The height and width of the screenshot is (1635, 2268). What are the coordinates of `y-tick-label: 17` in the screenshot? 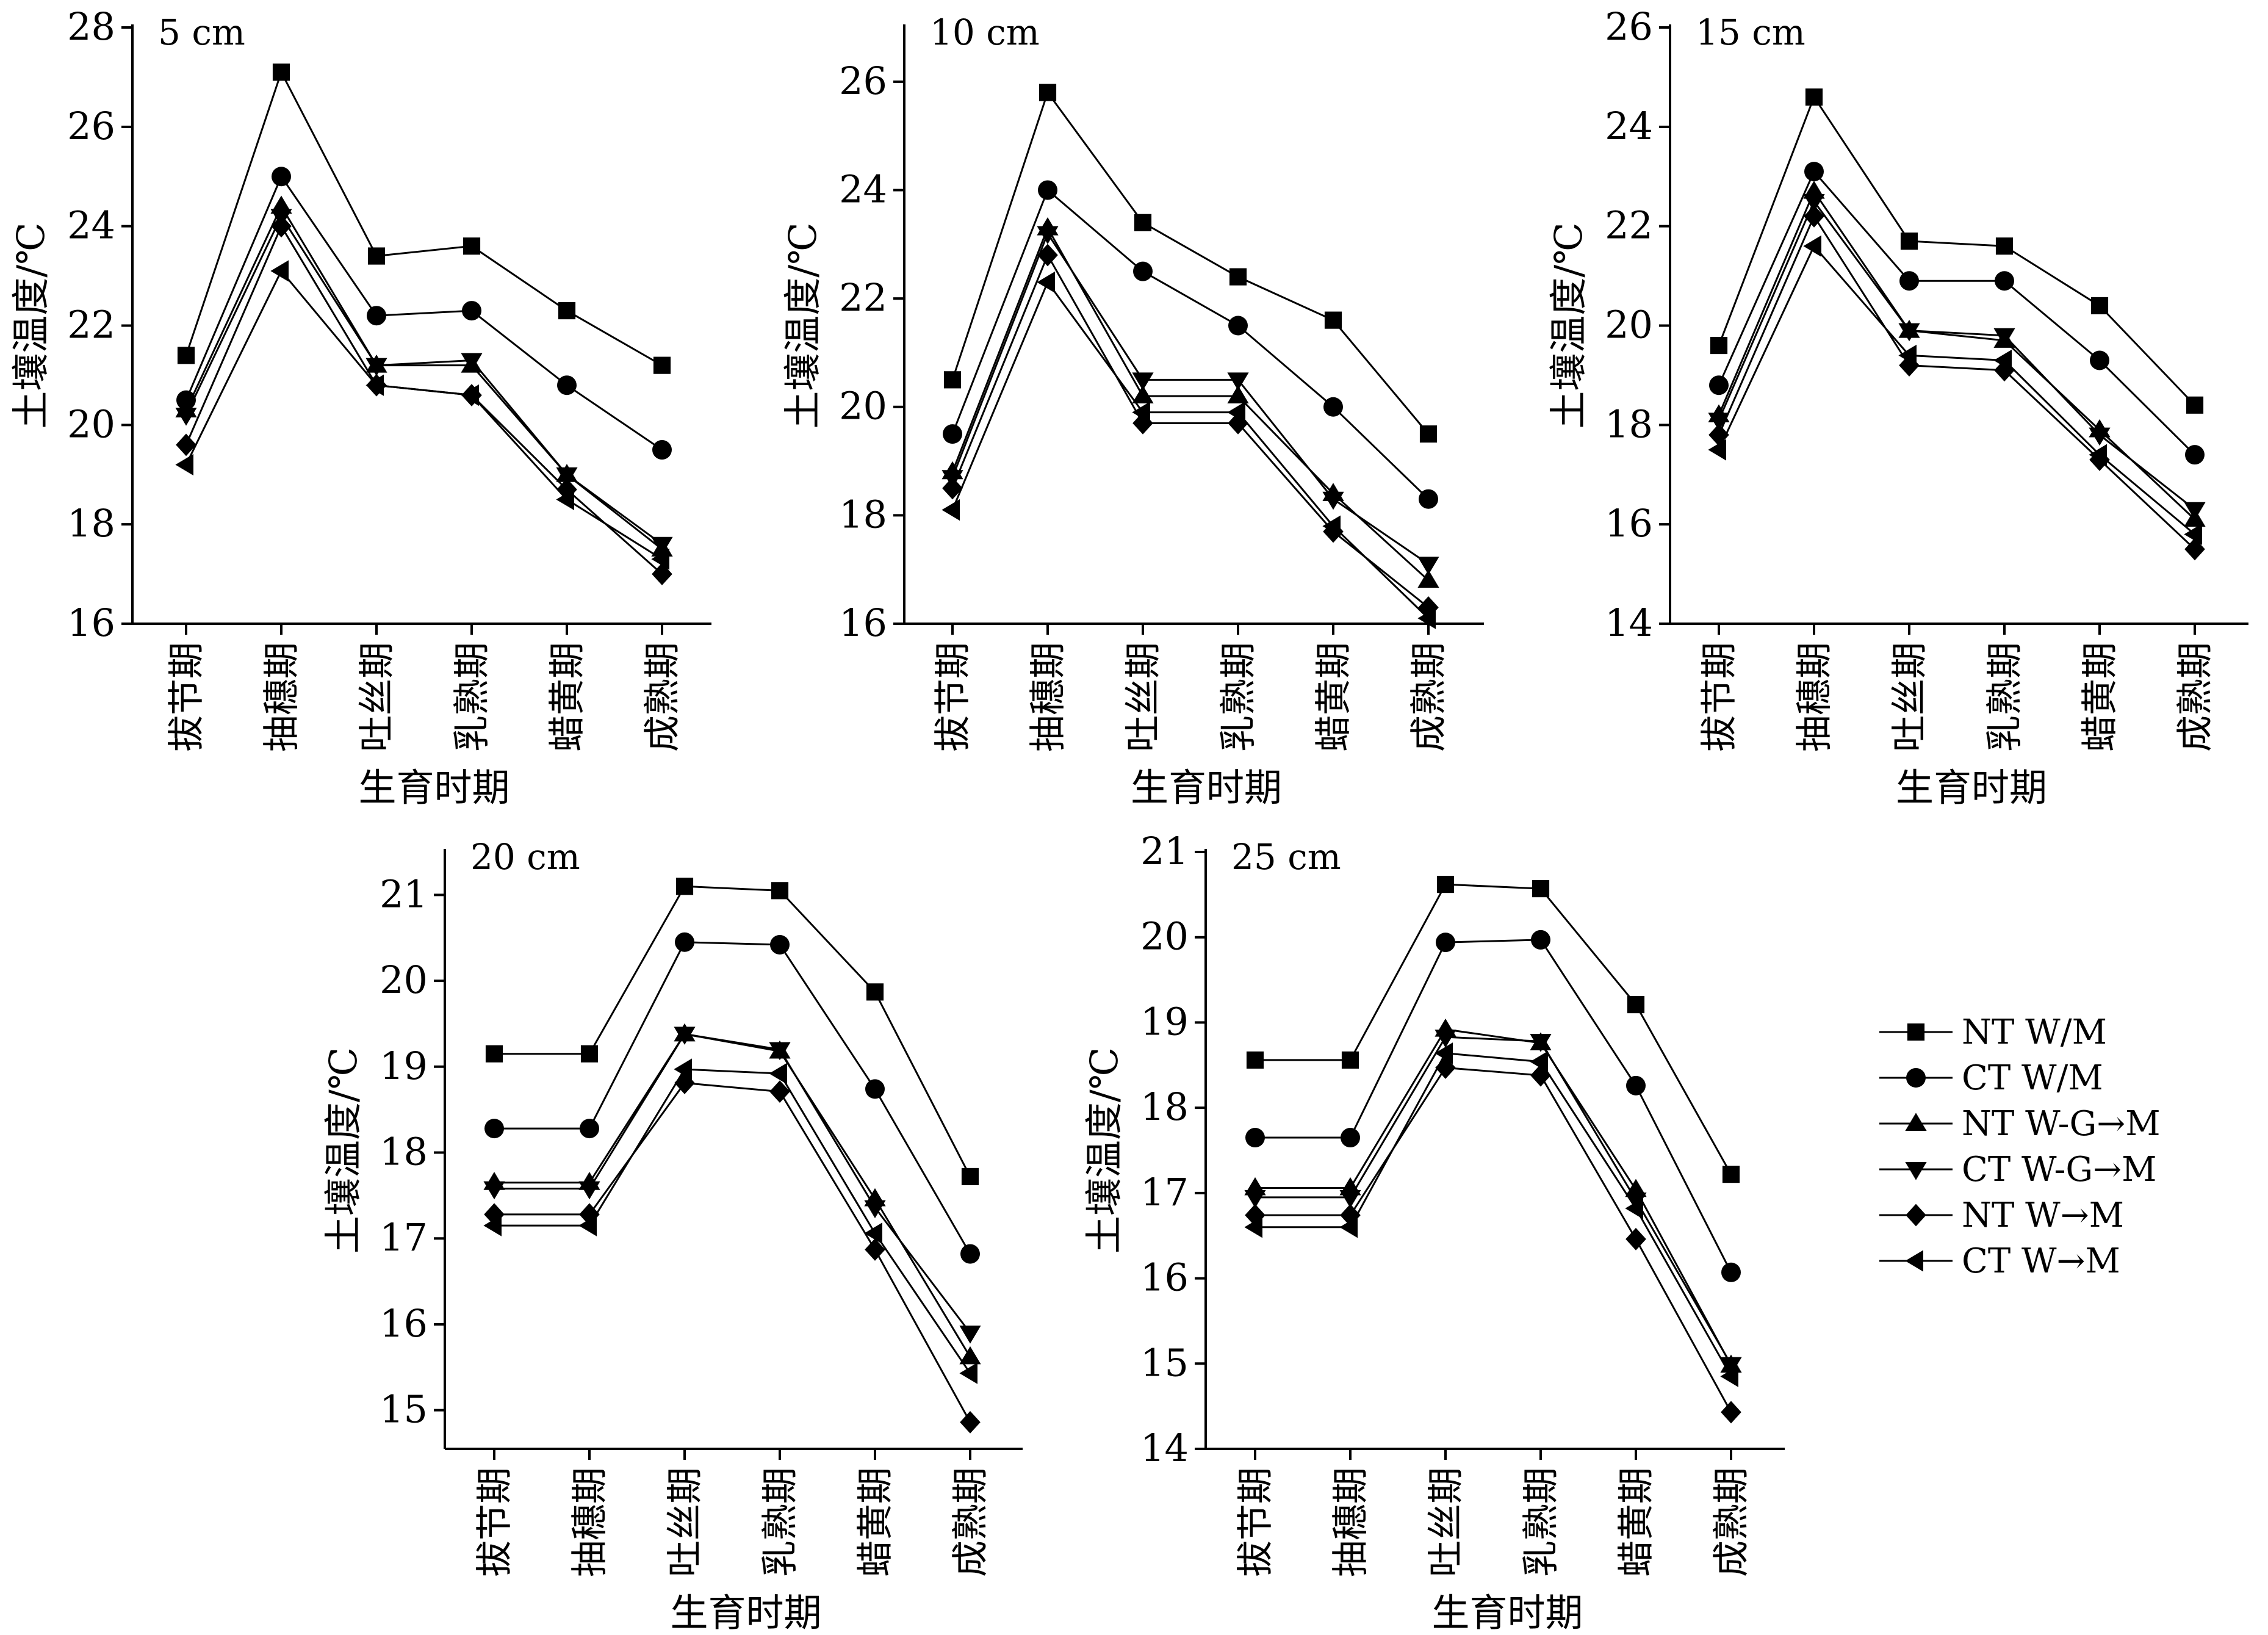 It's located at (404, 1238).